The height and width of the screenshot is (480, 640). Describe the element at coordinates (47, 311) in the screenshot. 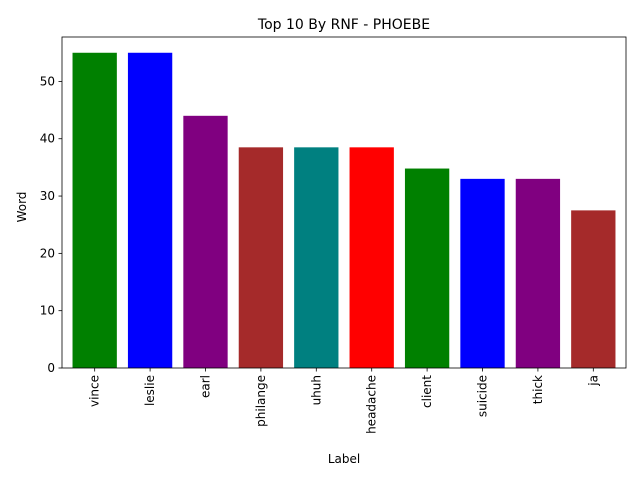

I see `y-tick-label: 10` at that location.